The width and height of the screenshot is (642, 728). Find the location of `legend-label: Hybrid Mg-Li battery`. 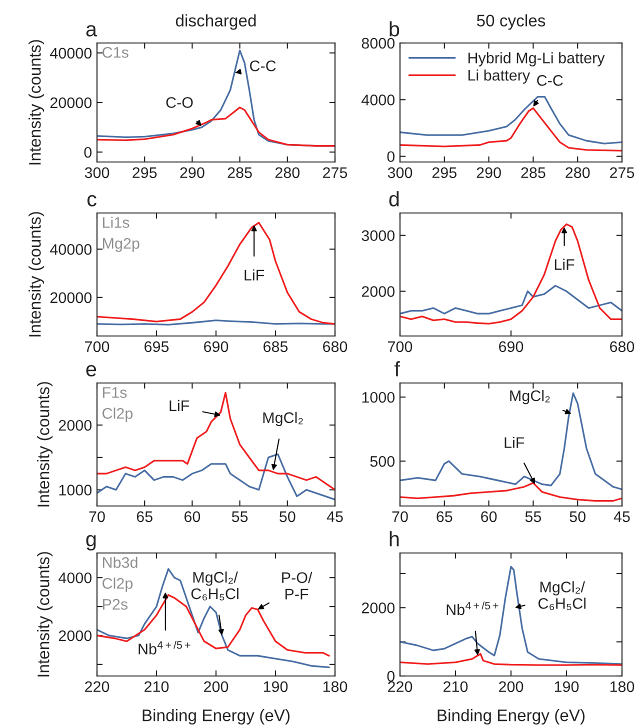

legend-label: Hybrid Mg-Li battery is located at coordinates (536, 59).